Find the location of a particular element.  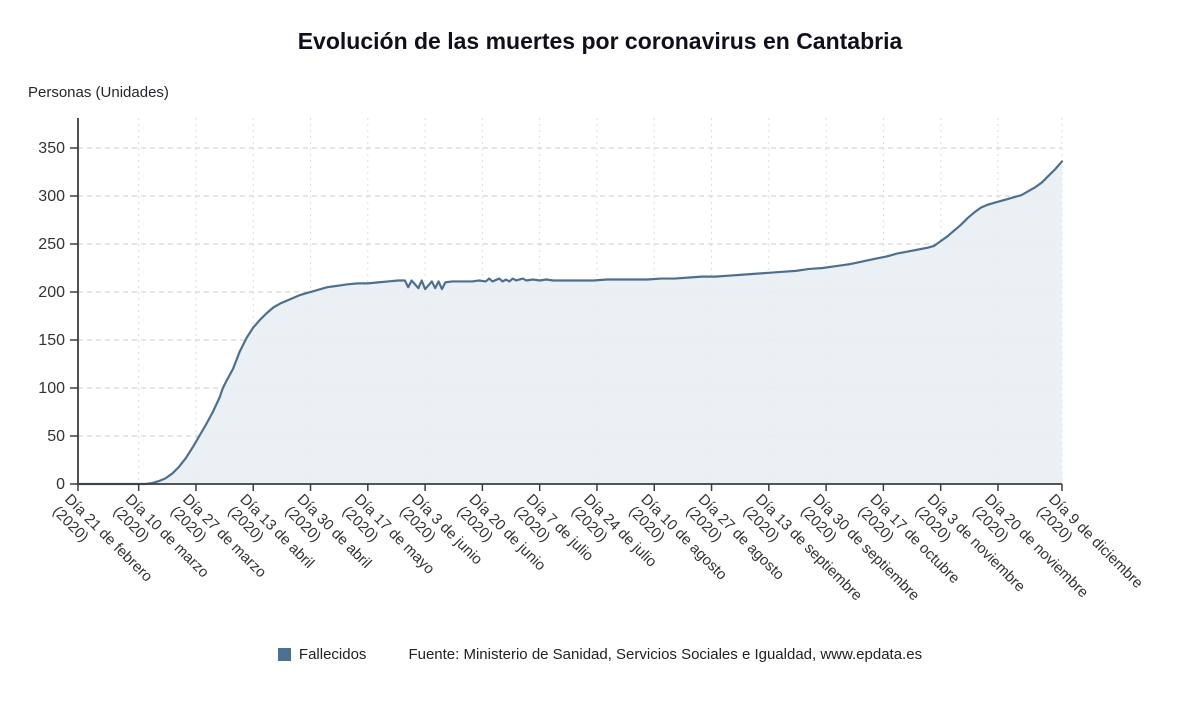

y-tick-label: 150 is located at coordinates (51, 340).